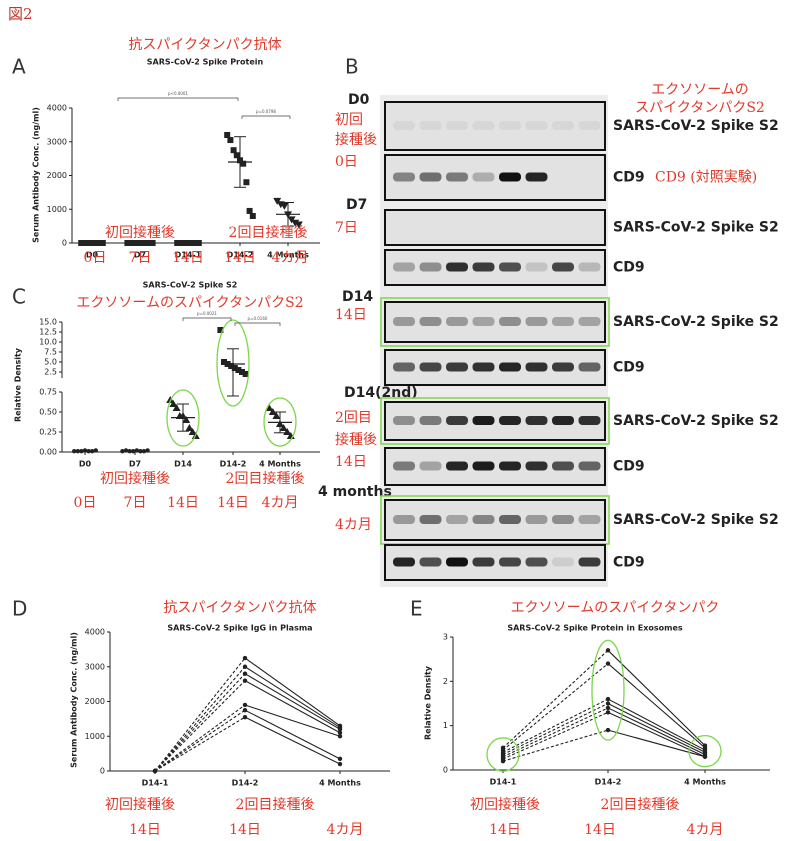 The width and height of the screenshot is (800, 841). What do you see at coordinates (608, 690) in the screenshot?
I see `highlight-ellipse` at bounding box center [608, 690].